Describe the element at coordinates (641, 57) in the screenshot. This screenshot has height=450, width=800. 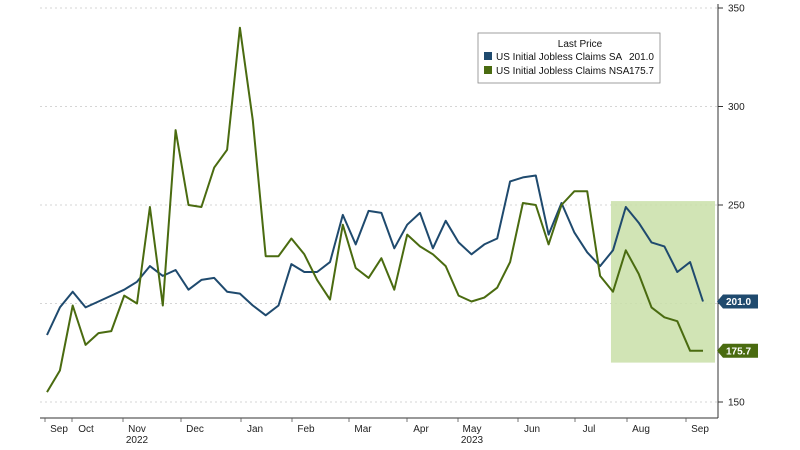
I see `legend-value-sa: 201.0` at that location.